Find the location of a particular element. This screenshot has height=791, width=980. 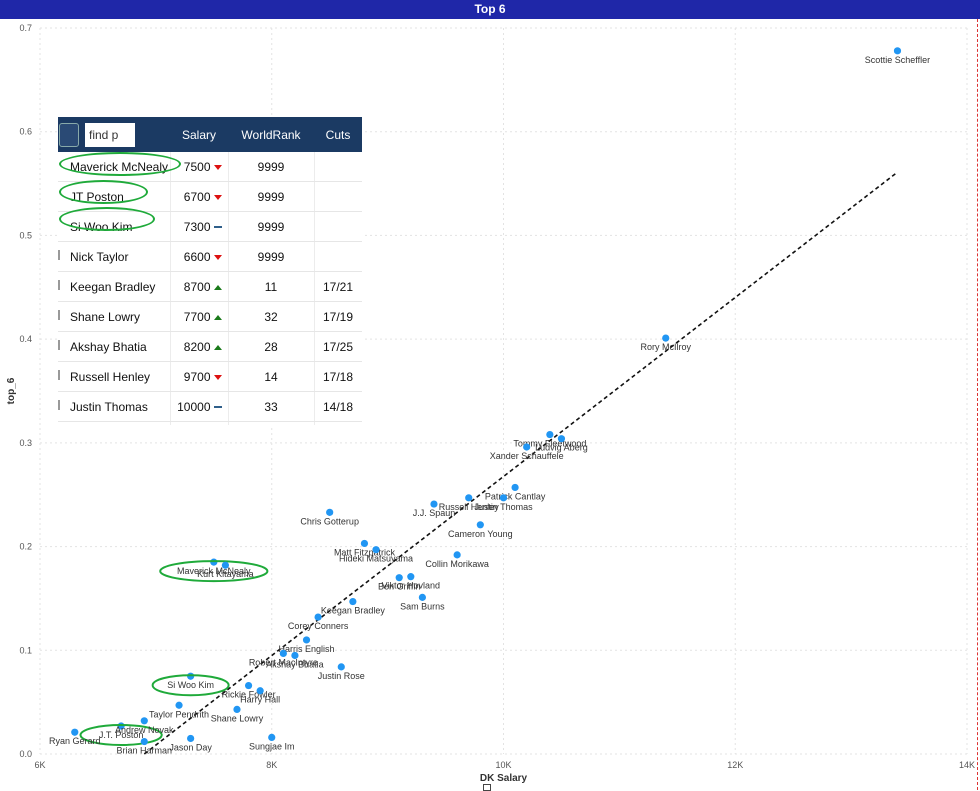

search-header: find p is located at coordinates (114, 134).